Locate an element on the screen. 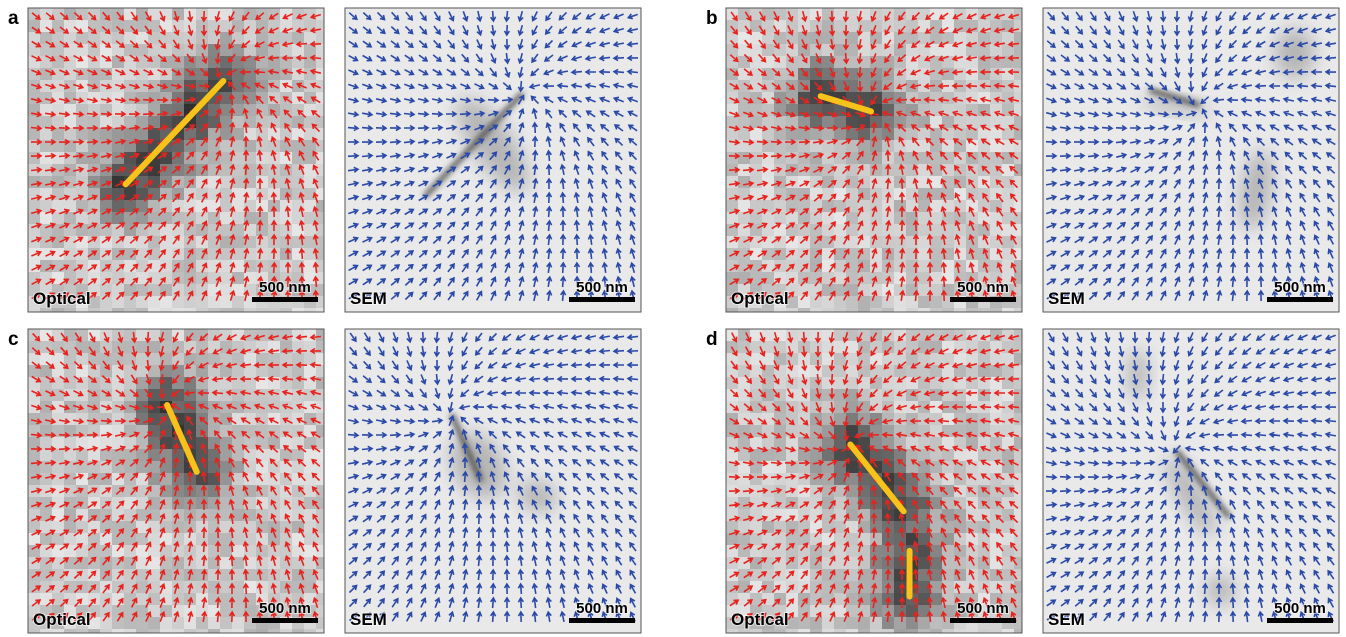 The height and width of the screenshot is (637, 1346). panel-letter: d is located at coordinates (712, 339).